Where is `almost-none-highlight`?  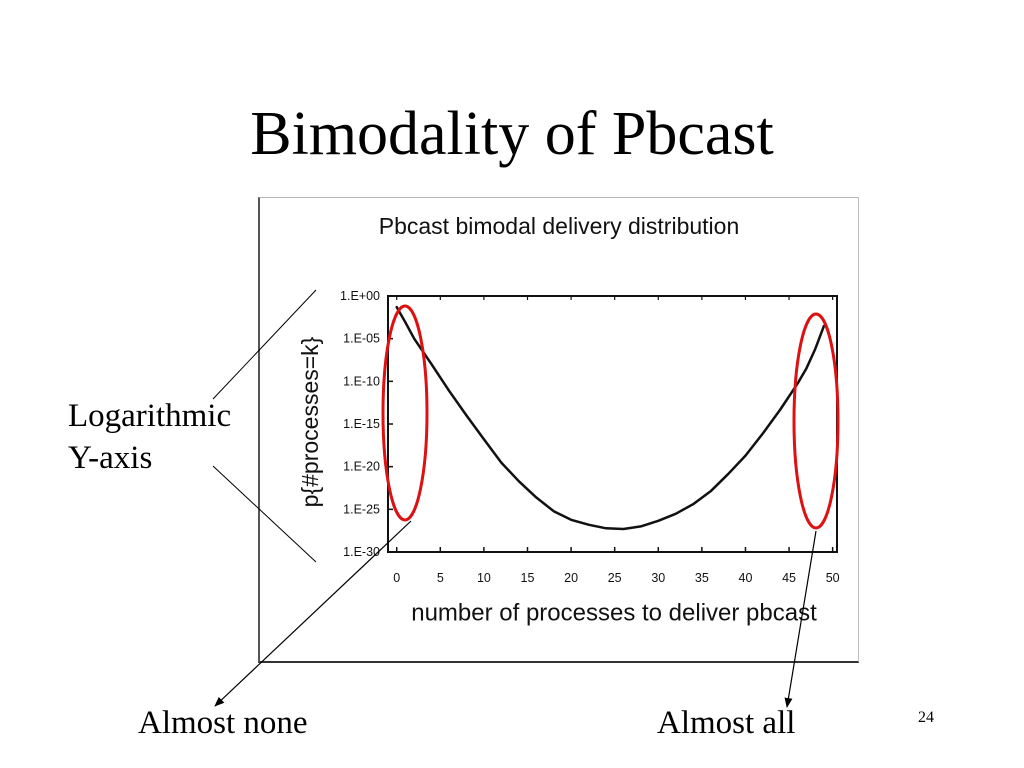 almost-none-highlight is located at coordinates (405, 413).